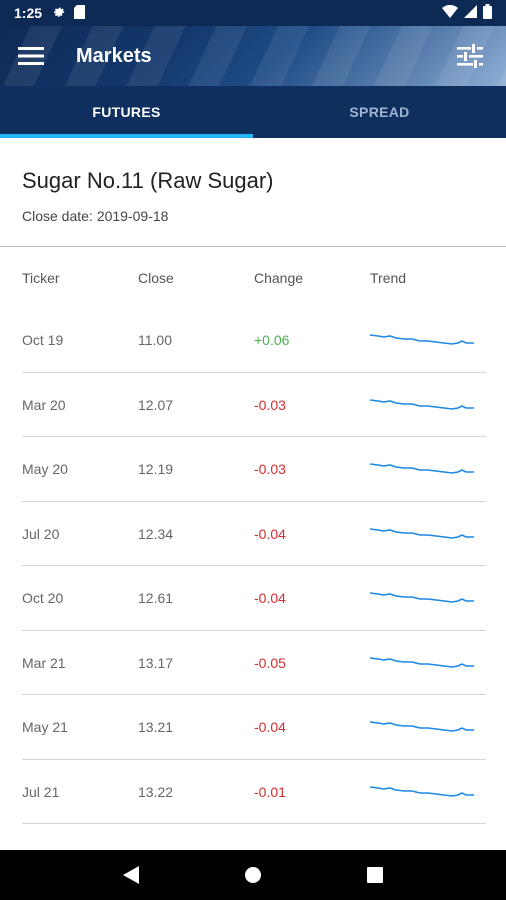 The width and height of the screenshot is (506, 900). What do you see at coordinates (41, 791) in the screenshot?
I see `ticker-cell: Jul 21` at bounding box center [41, 791].